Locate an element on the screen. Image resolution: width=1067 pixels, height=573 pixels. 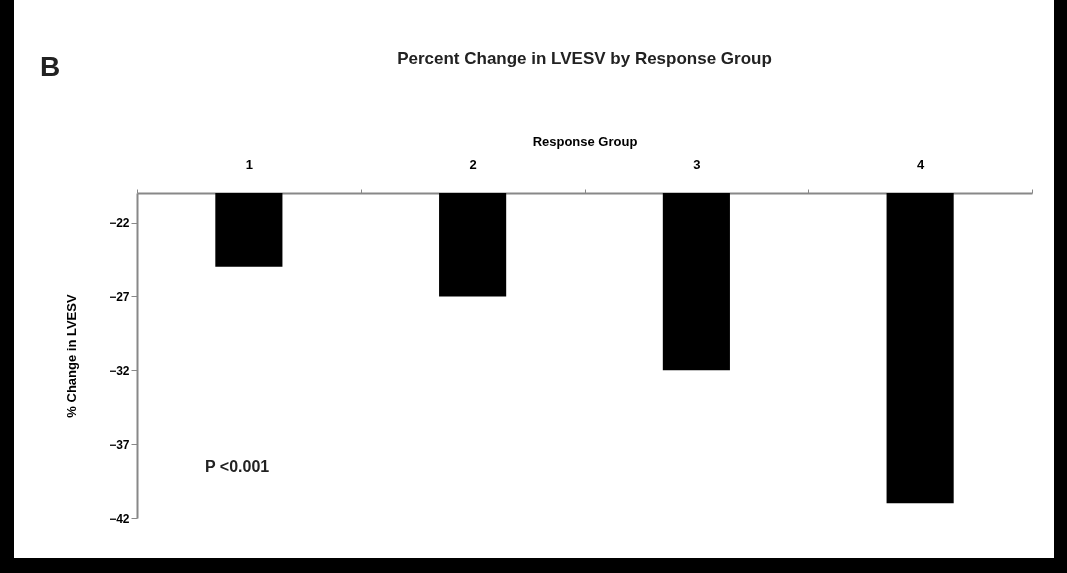
chart-title: Percent Change in LVESV by Response Group is located at coordinates (584, 58).